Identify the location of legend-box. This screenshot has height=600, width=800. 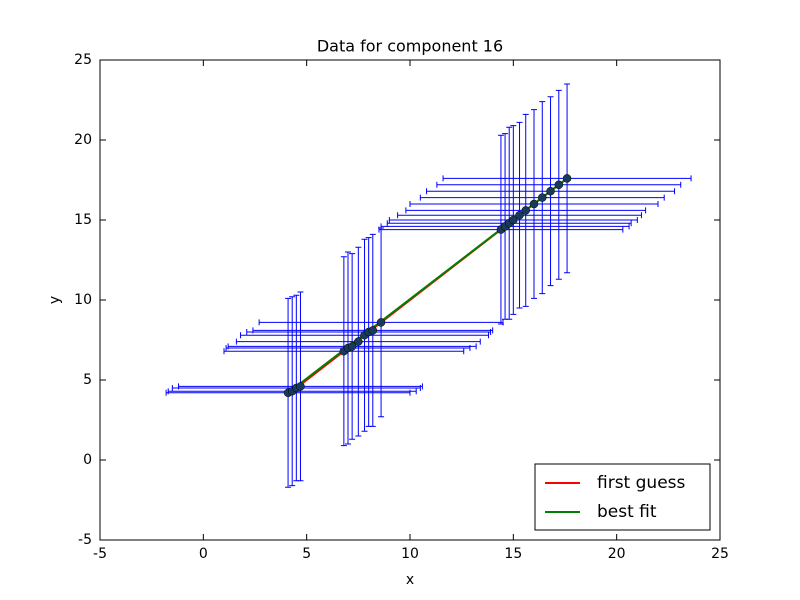
(622, 497).